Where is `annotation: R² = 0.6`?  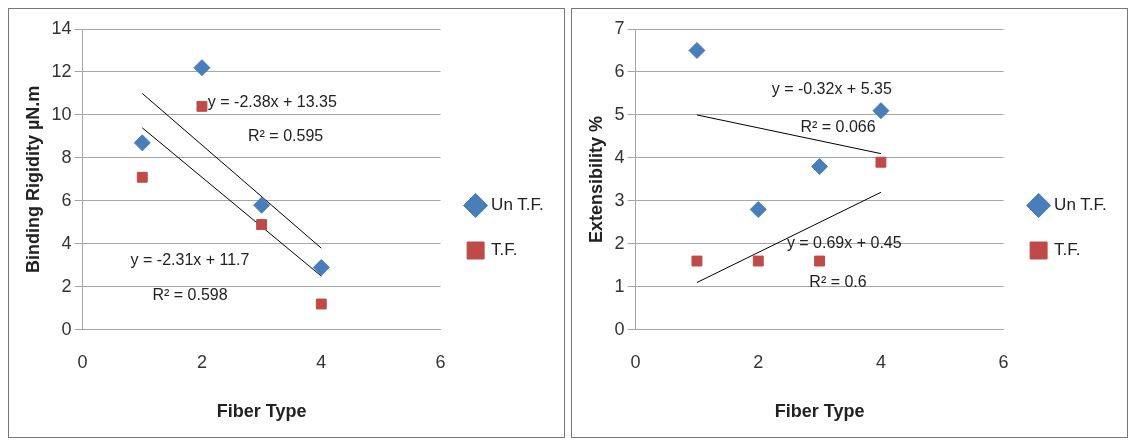
annotation: R² = 0.6 is located at coordinates (838, 281).